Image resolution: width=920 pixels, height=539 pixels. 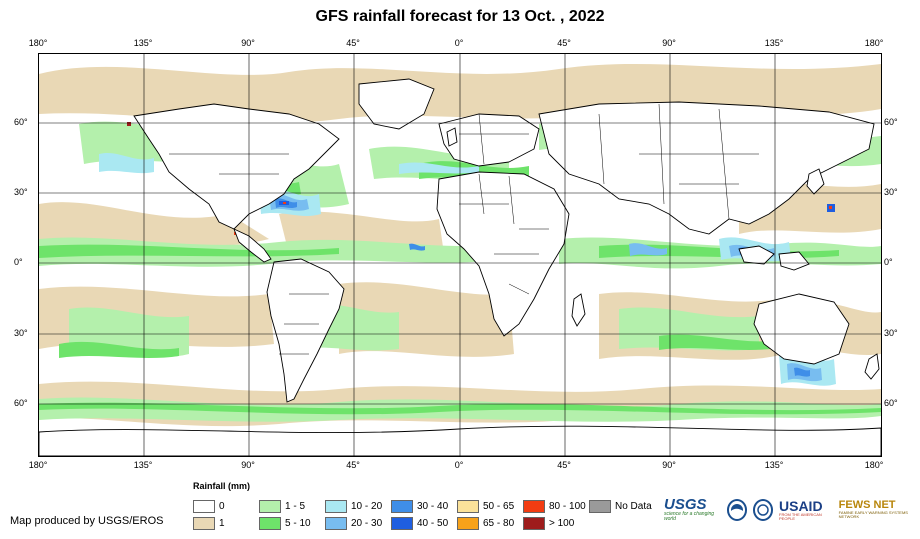 What do you see at coordinates (222, 486) in the screenshot?
I see `legend-title: Rainfall (mm)` at bounding box center [222, 486].